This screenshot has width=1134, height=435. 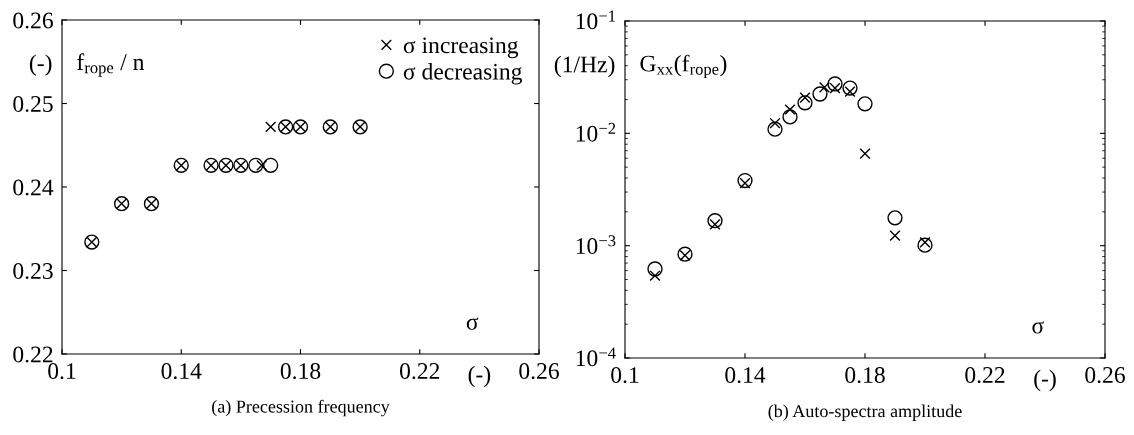 What do you see at coordinates (596, 244) in the screenshot?
I see `y-tick-label: 10$^{−3}$` at bounding box center [596, 244].